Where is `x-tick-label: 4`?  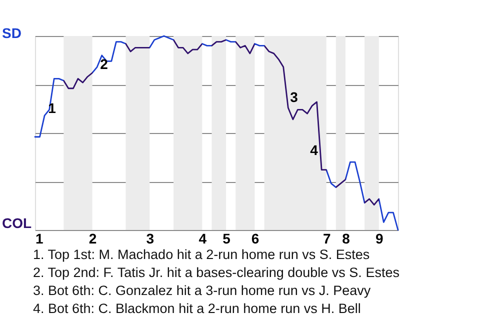
x-tick-label: 4 is located at coordinates (202, 238).